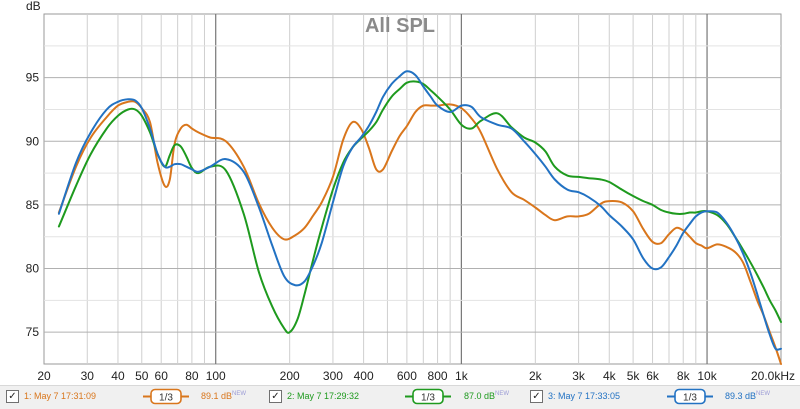 The width and height of the screenshot is (800, 409). What do you see at coordinates (684, 376) in the screenshot?
I see `x-tick-label: 8k` at bounding box center [684, 376].